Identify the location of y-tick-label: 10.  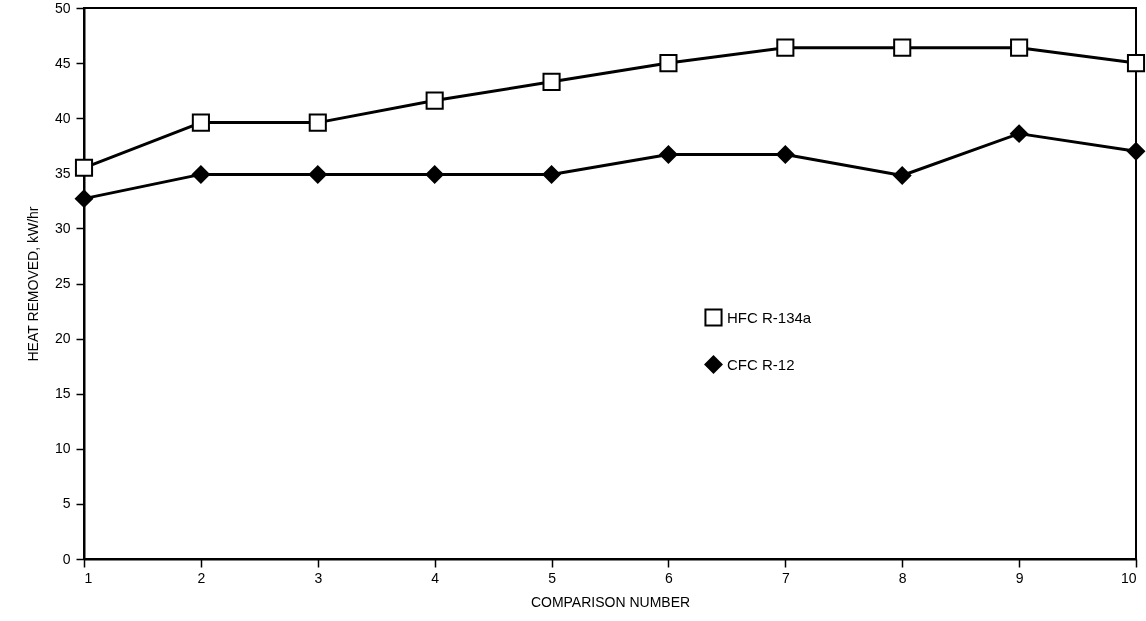
(62, 448).